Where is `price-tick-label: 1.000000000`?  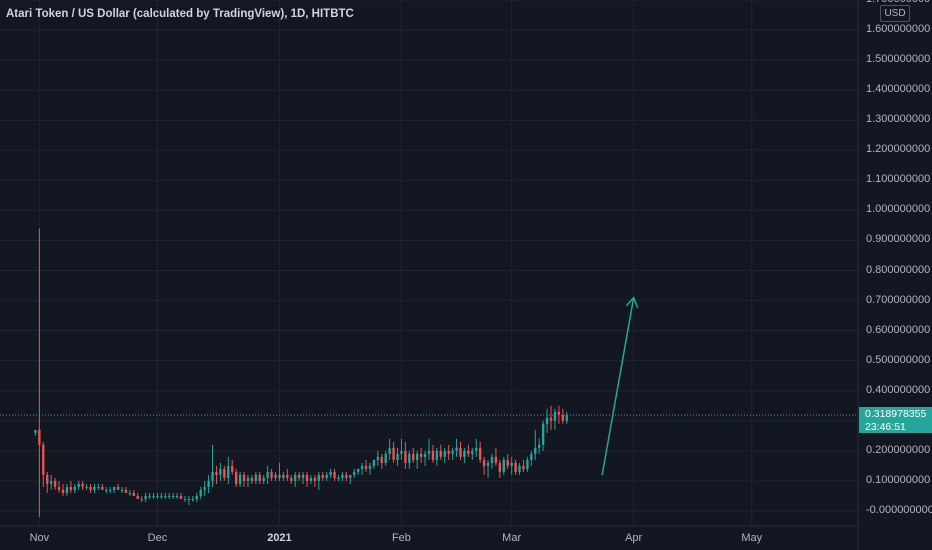 price-tick-label: 1.000000000 is located at coordinates (898, 209).